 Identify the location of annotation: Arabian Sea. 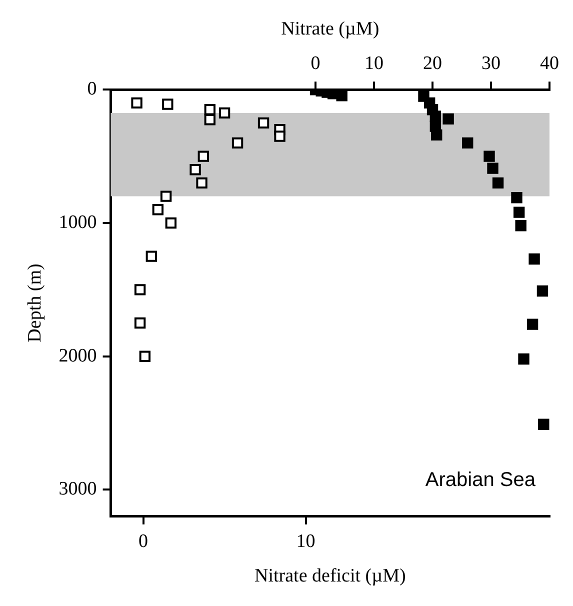
(480, 479).